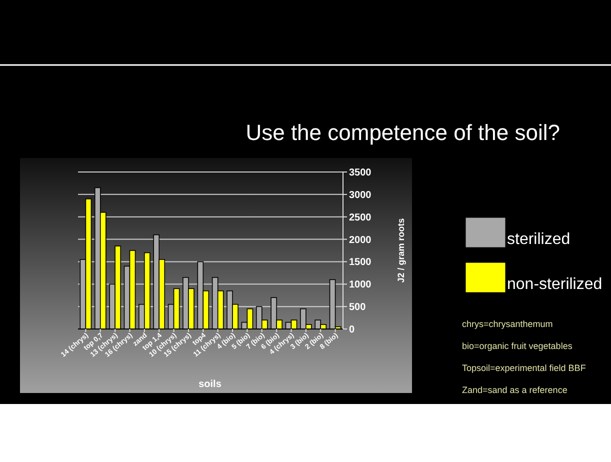 Image resolution: width=611 pixels, height=462 pixels. What do you see at coordinates (360, 173) in the screenshot?
I see `y-tick-label: 3500` at bounding box center [360, 173].